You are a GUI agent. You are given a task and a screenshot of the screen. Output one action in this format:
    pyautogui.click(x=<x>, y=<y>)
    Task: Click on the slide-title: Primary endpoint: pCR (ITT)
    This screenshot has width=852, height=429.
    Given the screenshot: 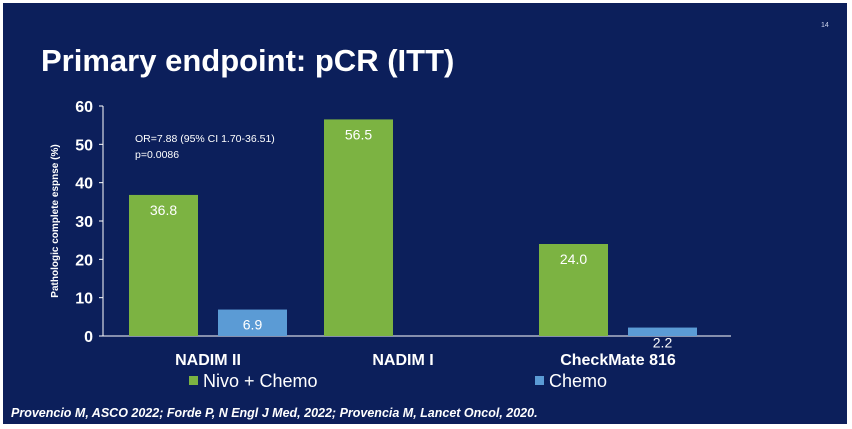 What is the action you would take?
    pyautogui.click(x=248, y=60)
    